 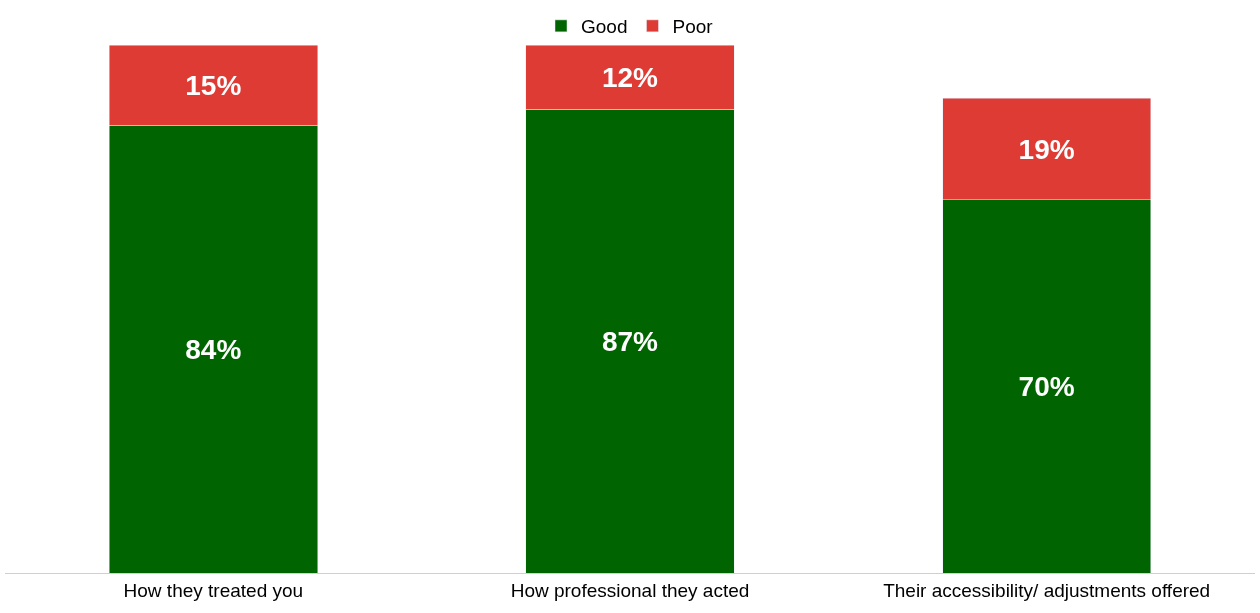 I want to click on data-label: 15%, so click(x=213, y=85).